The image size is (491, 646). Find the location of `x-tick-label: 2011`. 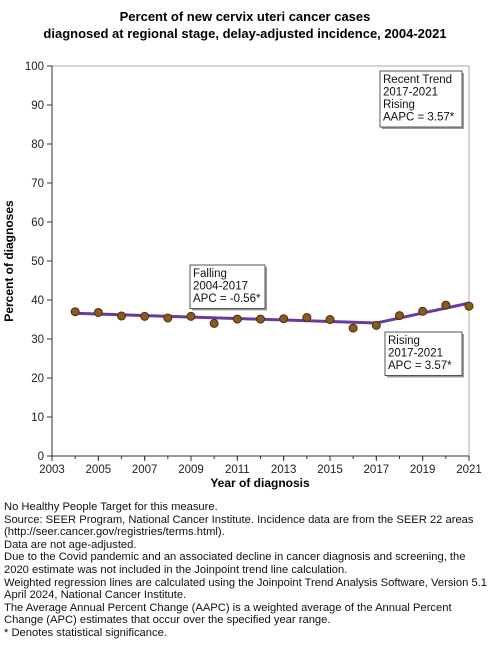

x-tick-label: 2011 is located at coordinates (237, 470).